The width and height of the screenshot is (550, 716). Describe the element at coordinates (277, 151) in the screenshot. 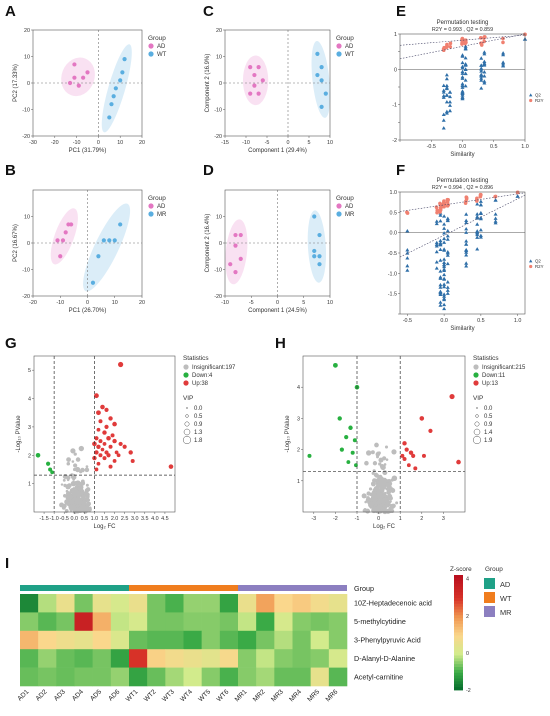

I see `x-axis-label: Component 1 (29.4%)` at that location.